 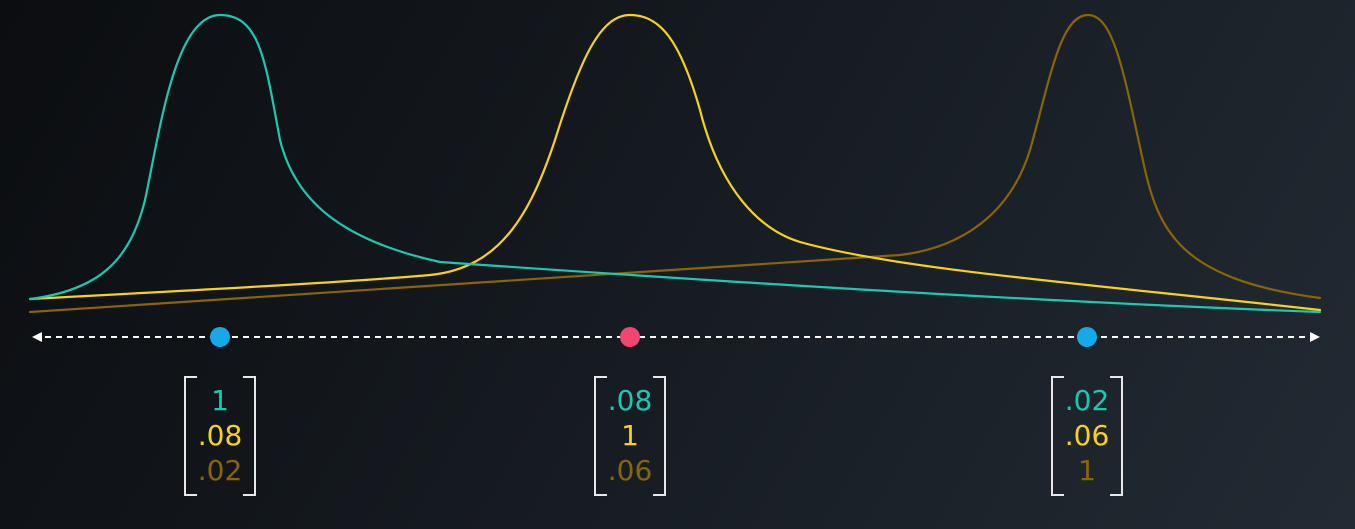 I want to click on vector-value-teal: 1, so click(x=220, y=400).